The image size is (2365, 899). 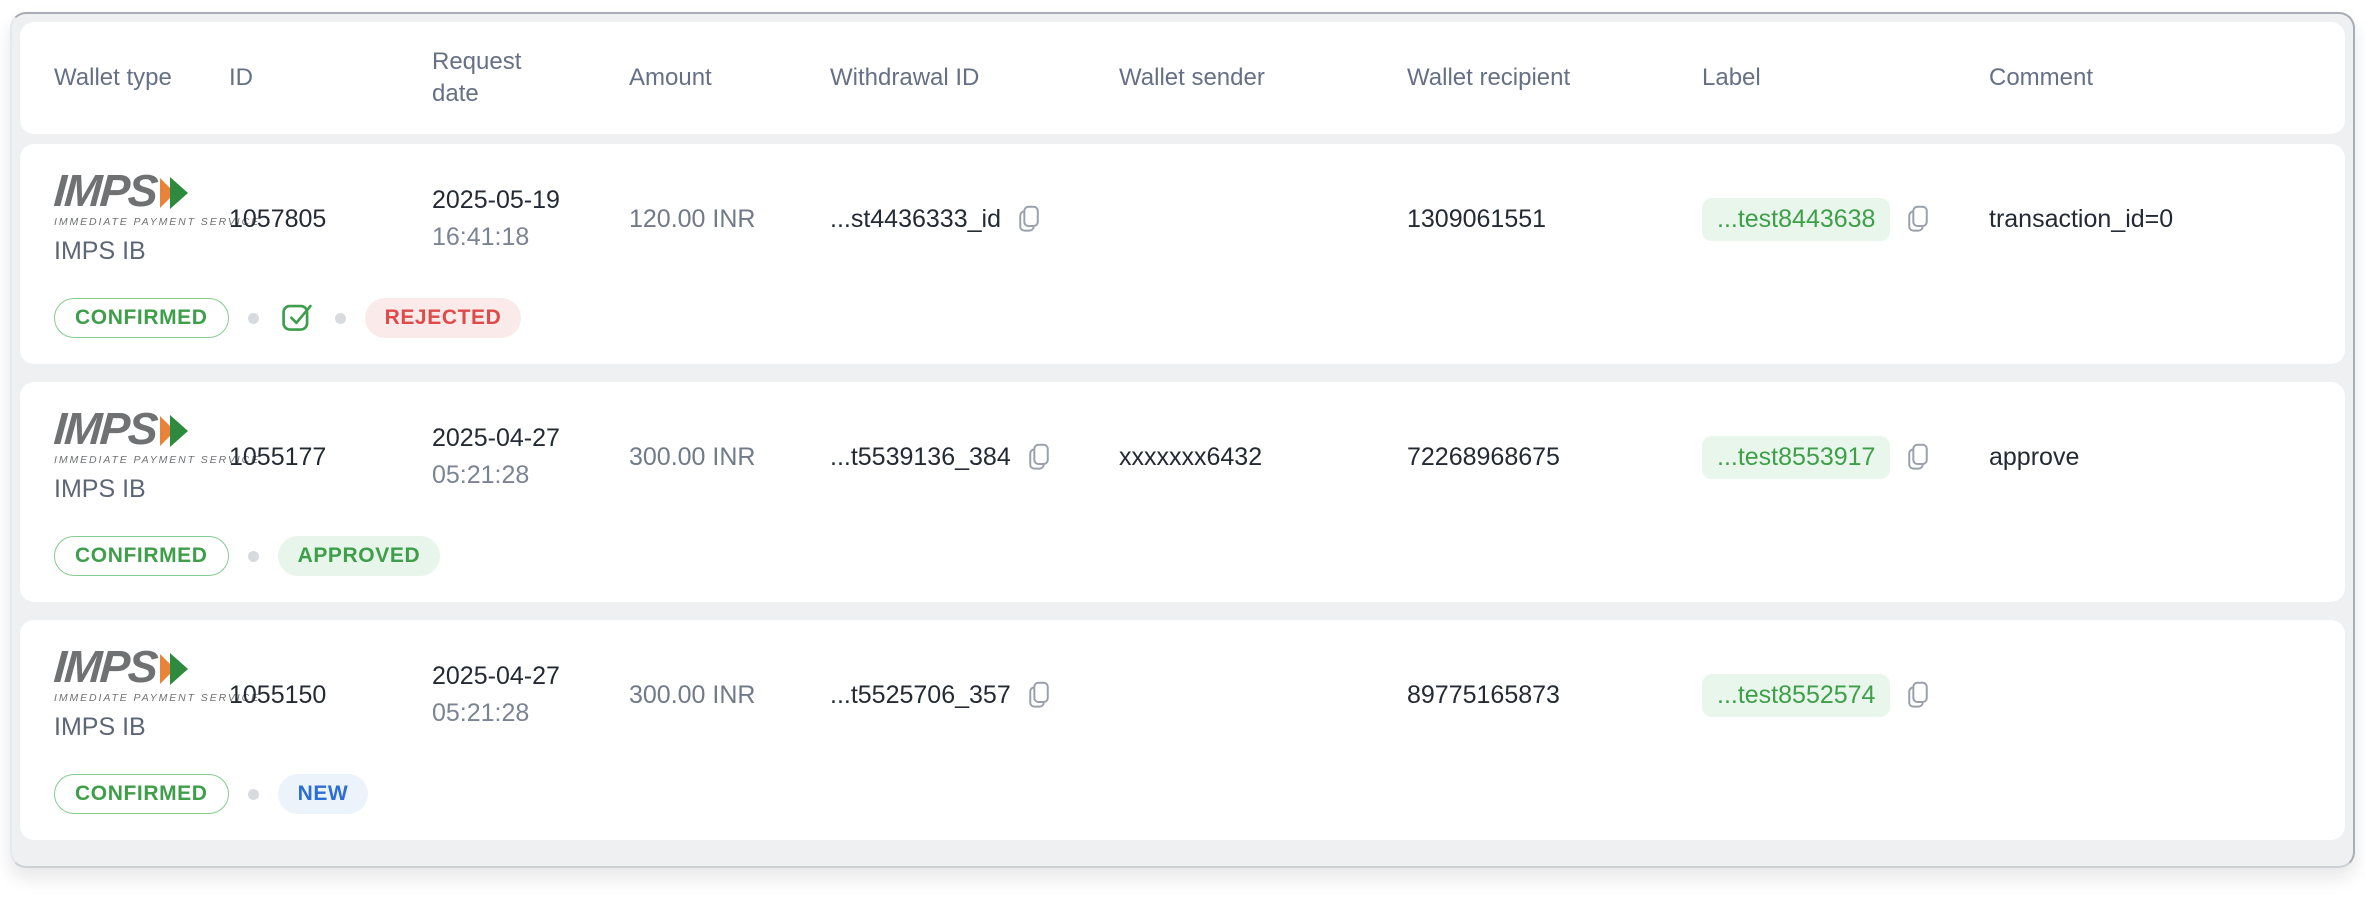 I want to click on request-date: 2025-05-19, so click(x=496, y=200).